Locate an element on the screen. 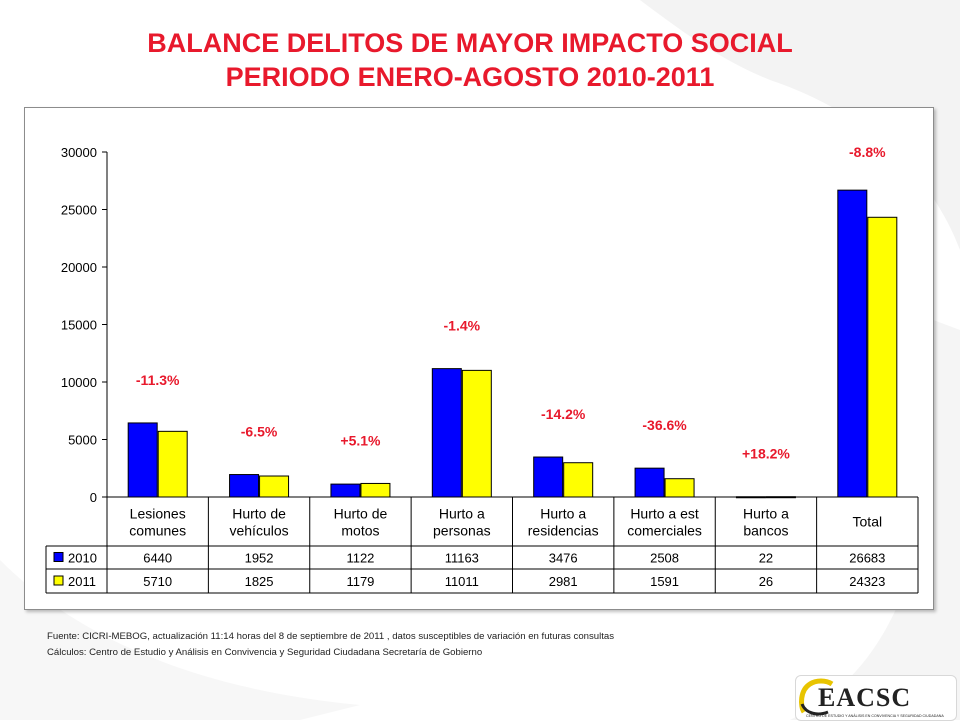  table-value-2011: 11011 is located at coordinates (462, 581).